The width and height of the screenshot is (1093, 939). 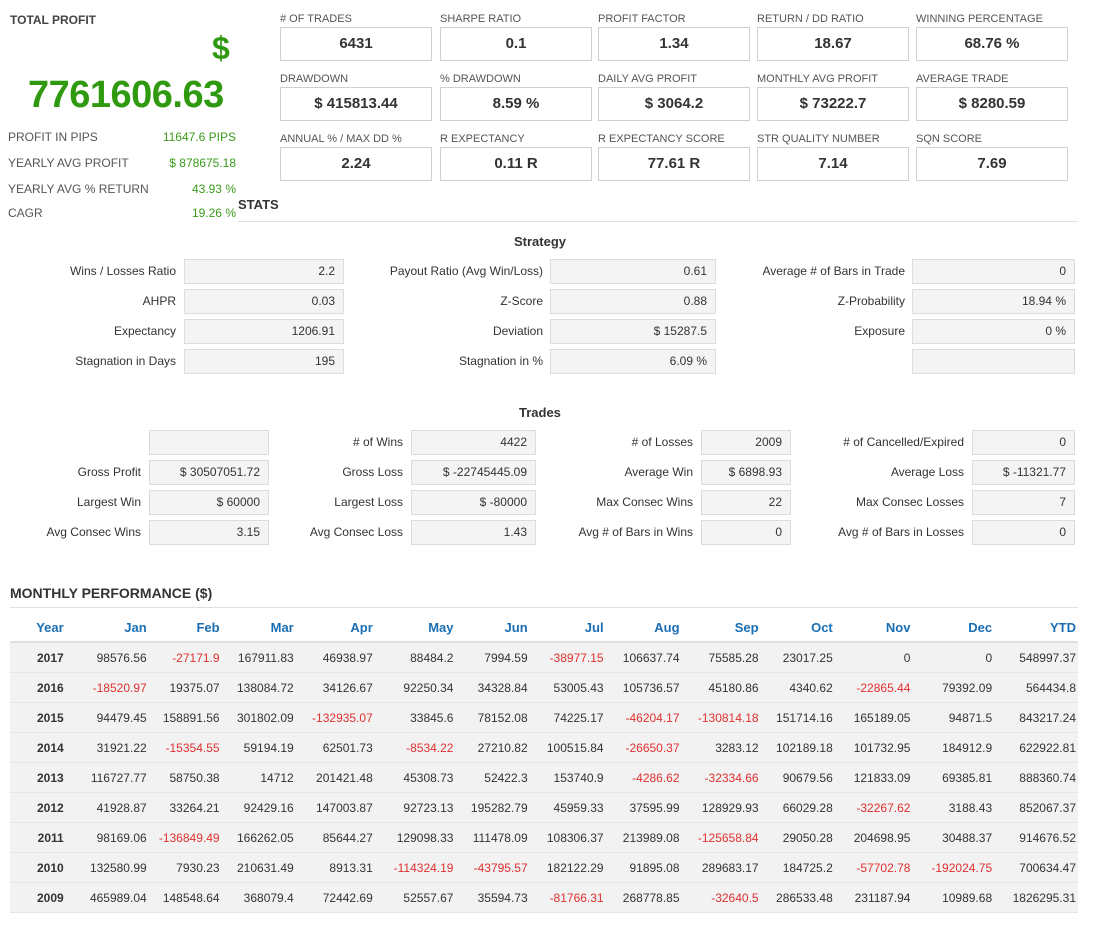 I want to click on value-cell: 165189.05, so click(x=873, y=717).